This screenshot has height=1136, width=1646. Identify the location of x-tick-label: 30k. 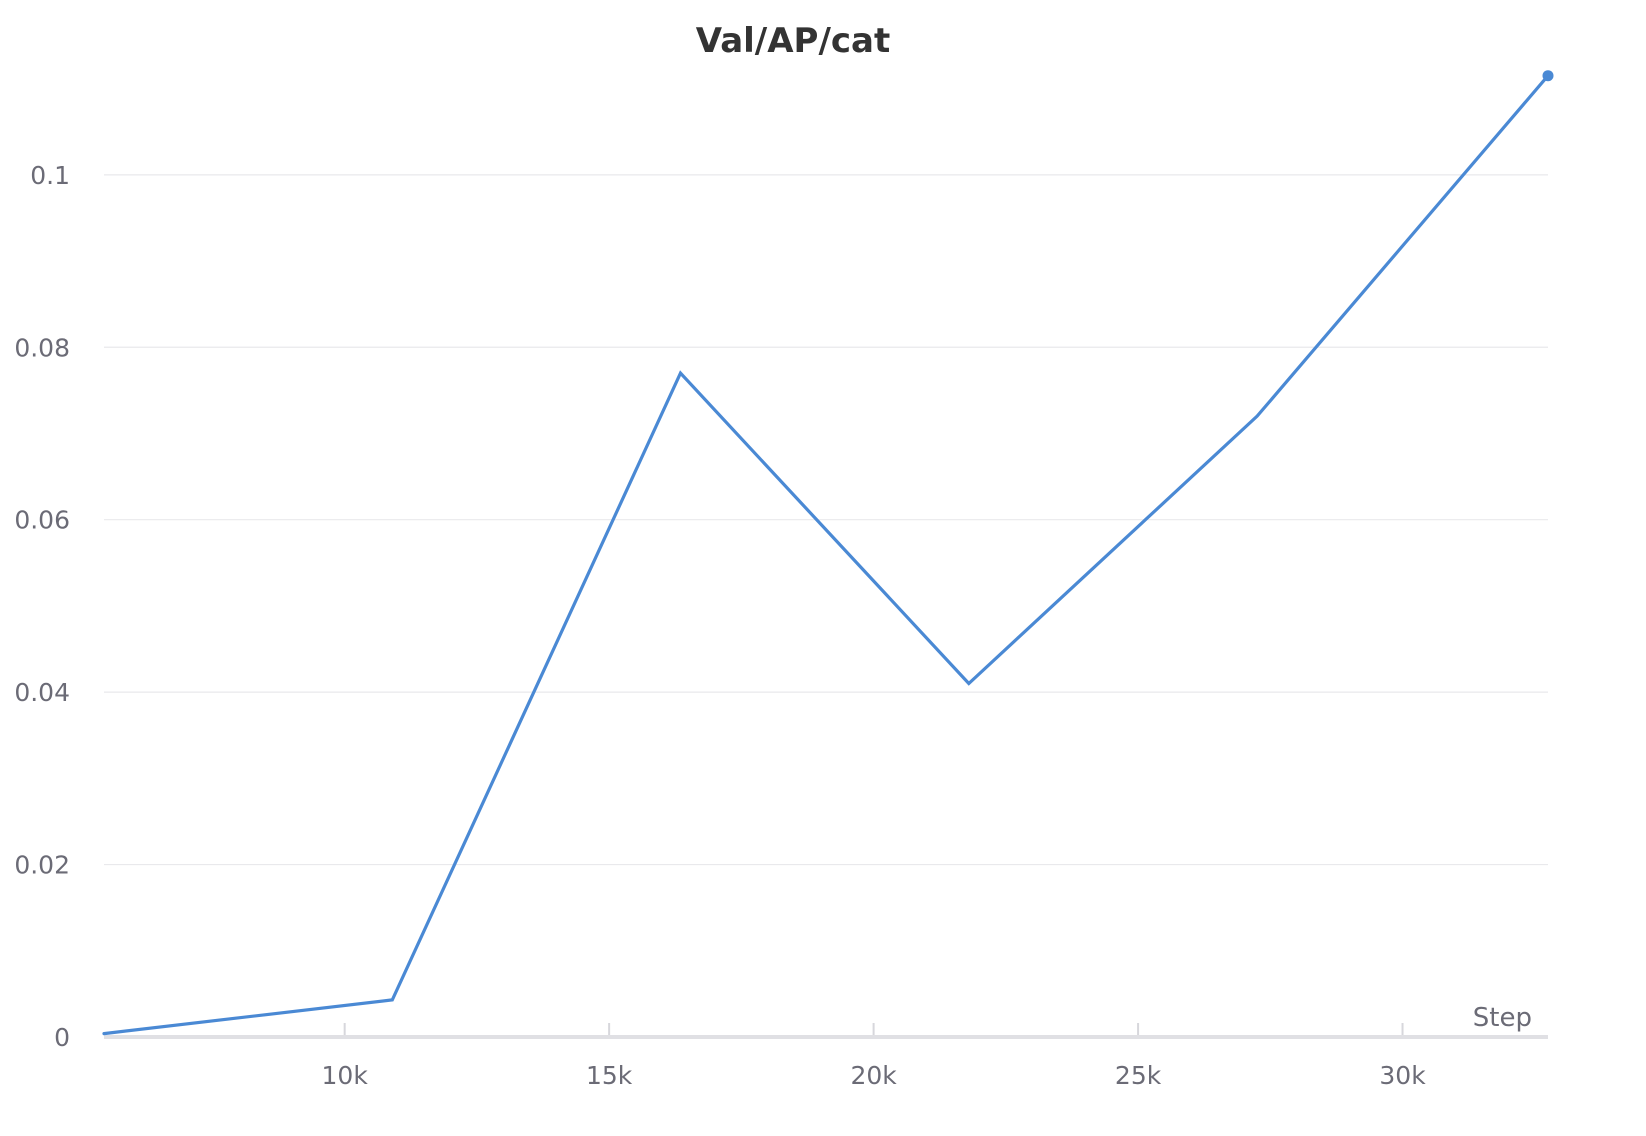
(1402, 1075).